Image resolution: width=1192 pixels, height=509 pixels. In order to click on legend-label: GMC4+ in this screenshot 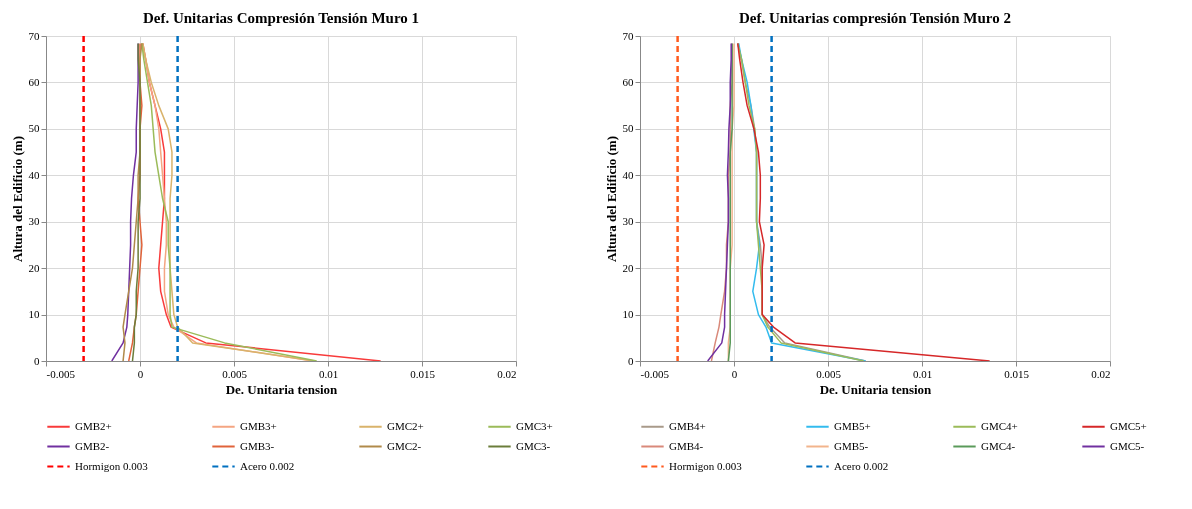, I will do `click(999, 425)`.